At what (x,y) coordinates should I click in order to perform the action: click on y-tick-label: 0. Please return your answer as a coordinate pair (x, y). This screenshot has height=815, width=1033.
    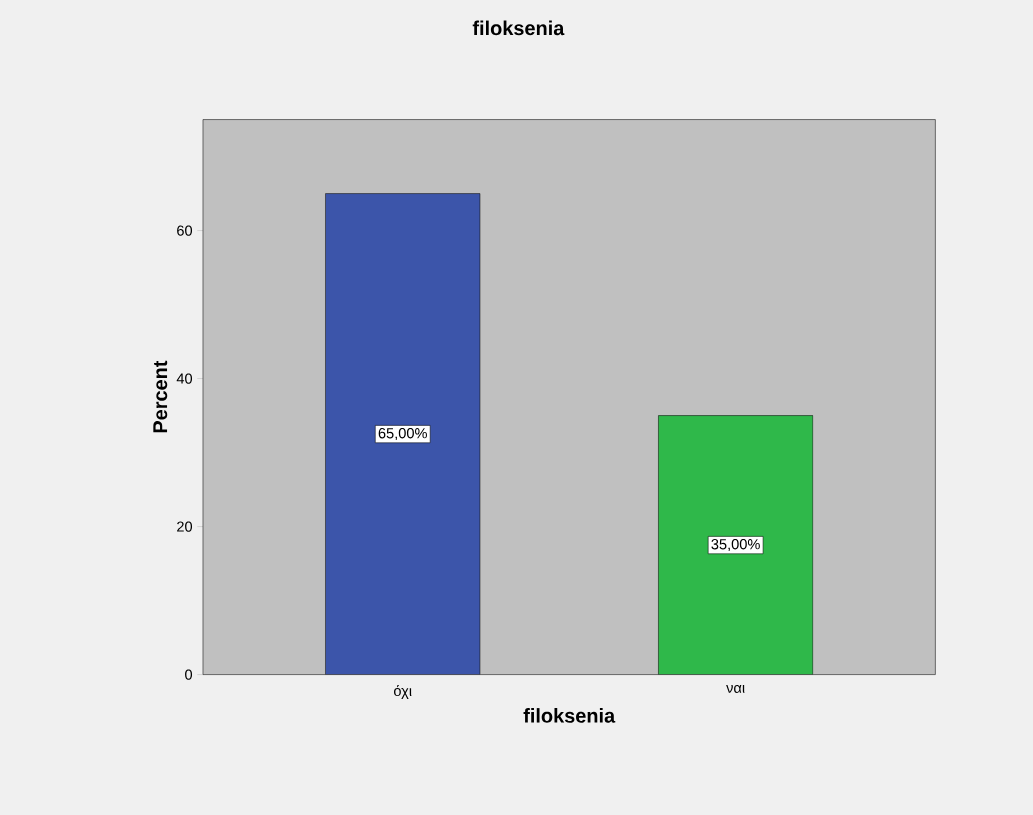
    Looking at the image, I should click on (189, 674).